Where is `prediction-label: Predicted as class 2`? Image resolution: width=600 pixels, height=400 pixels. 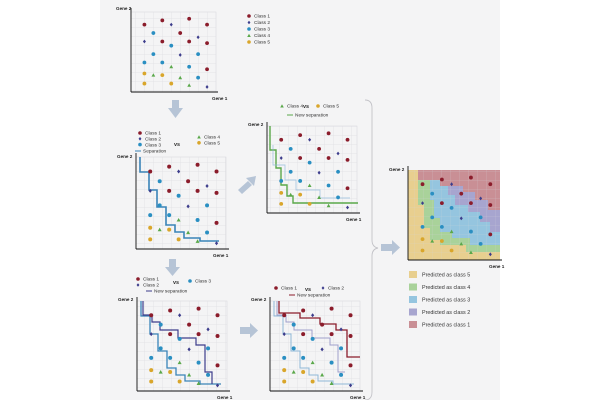
prediction-label: Predicted as class 2 is located at coordinates (446, 313).